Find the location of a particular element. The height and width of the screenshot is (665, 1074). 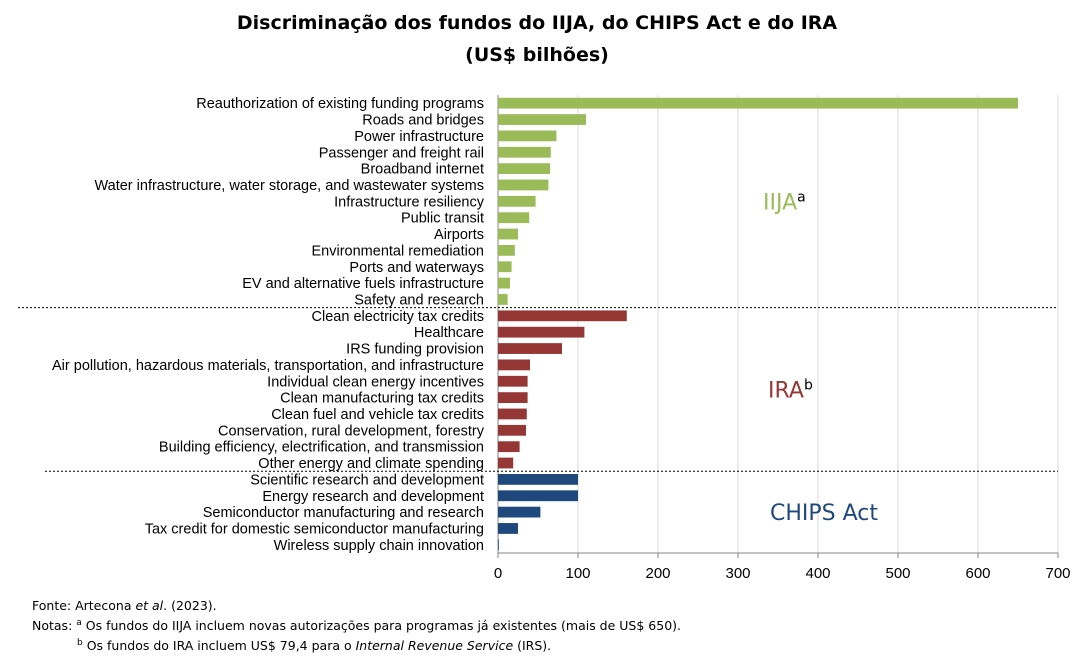

category-label: Individual clean energy incentives is located at coordinates (375, 382).